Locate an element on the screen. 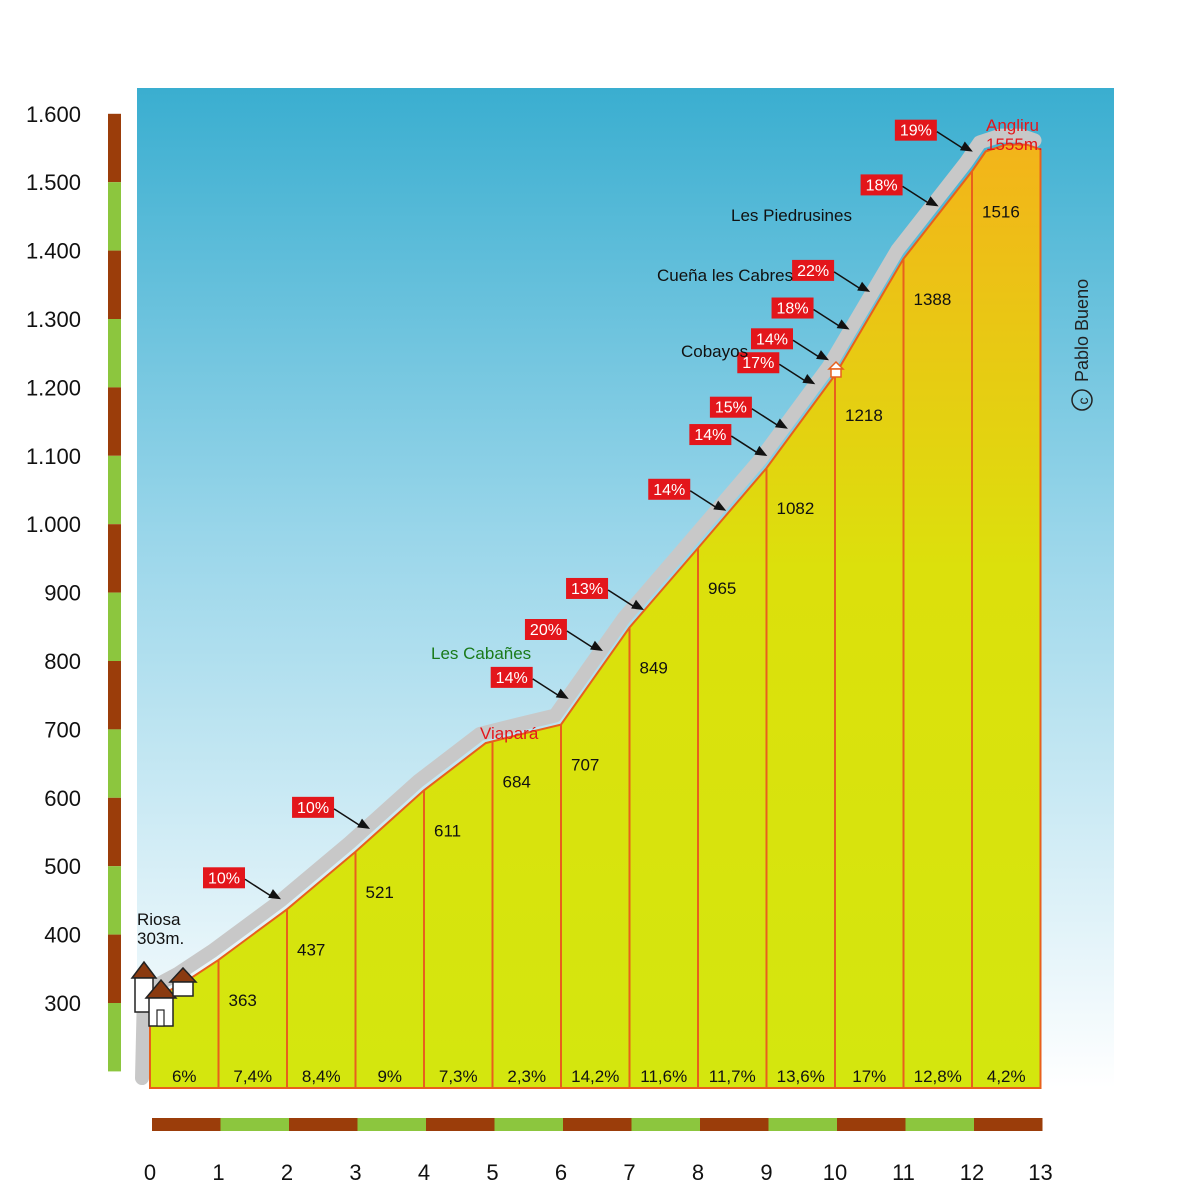  segment-gradient-label: 2,3% is located at coordinates (526, 1076).